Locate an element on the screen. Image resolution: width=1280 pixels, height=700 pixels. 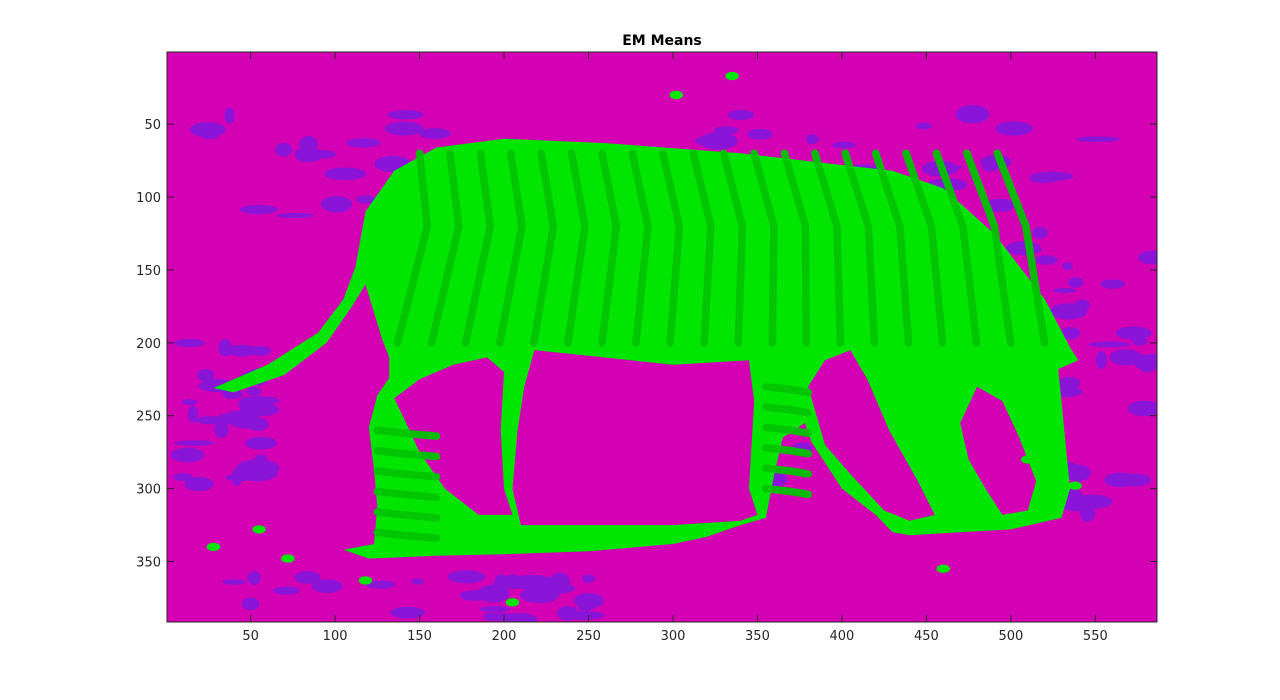
x-tick-label: 300 is located at coordinates (673, 636).